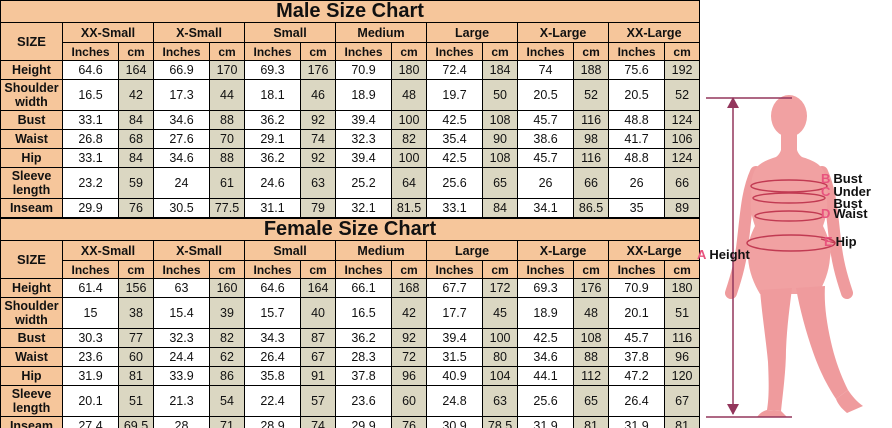 The height and width of the screenshot is (428, 892). Describe the element at coordinates (181, 288) in the screenshot. I see `value-inches: 63` at that location.